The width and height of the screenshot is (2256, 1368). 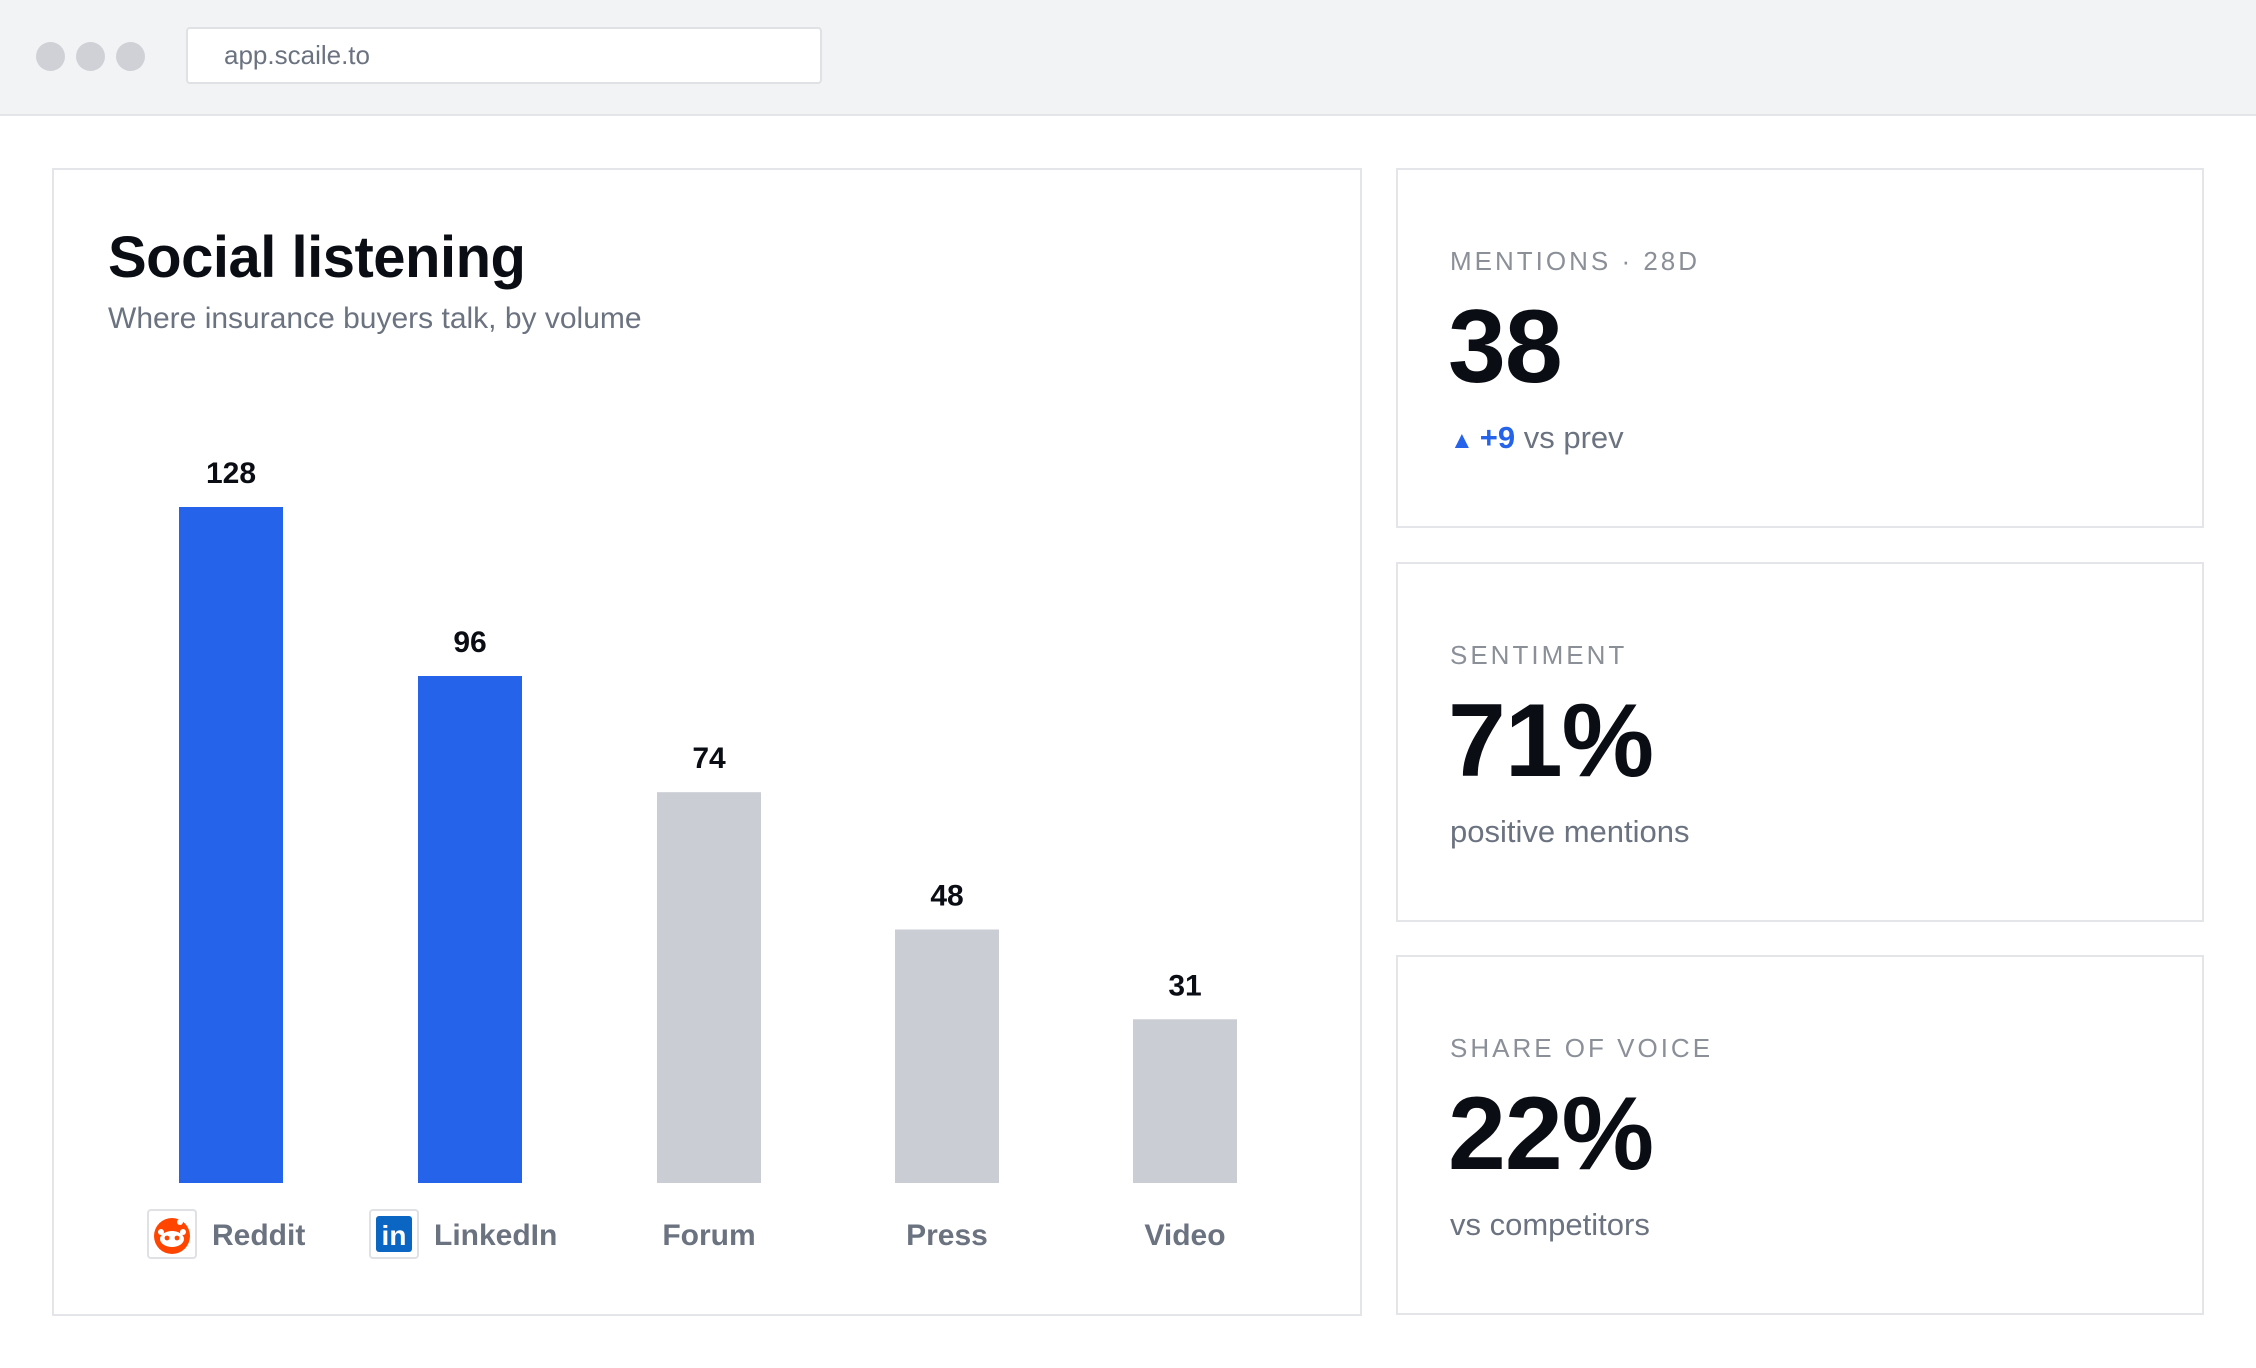 I want to click on mentions-value: 38, so click(x=1505, y=347).